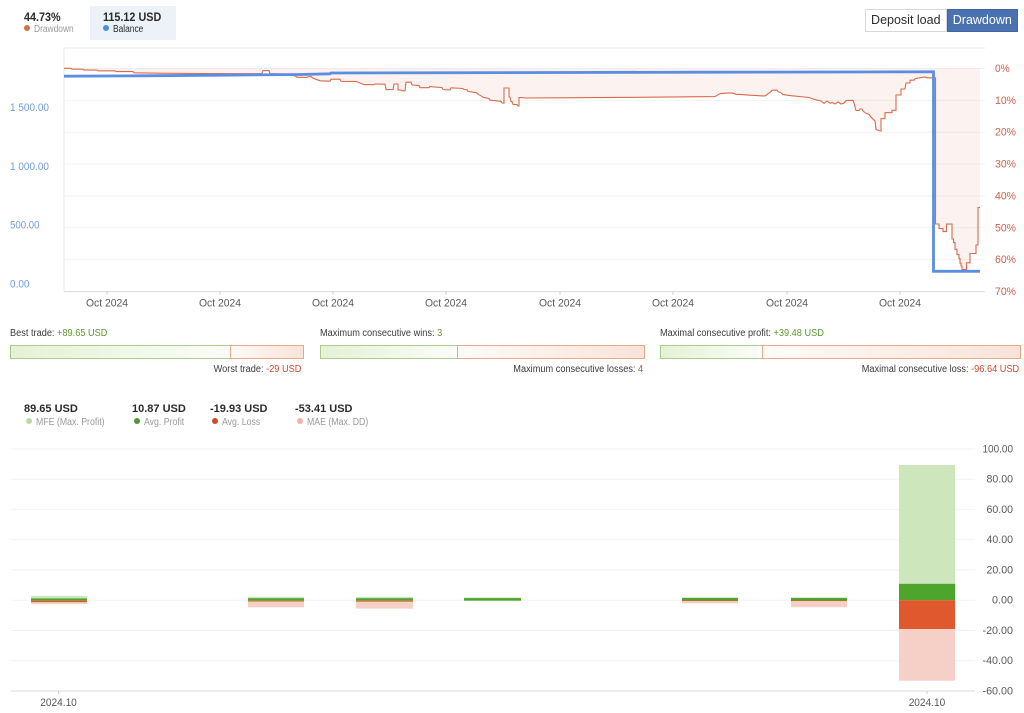  I want to click on svg-text: 60.00, so click(1000, 510).